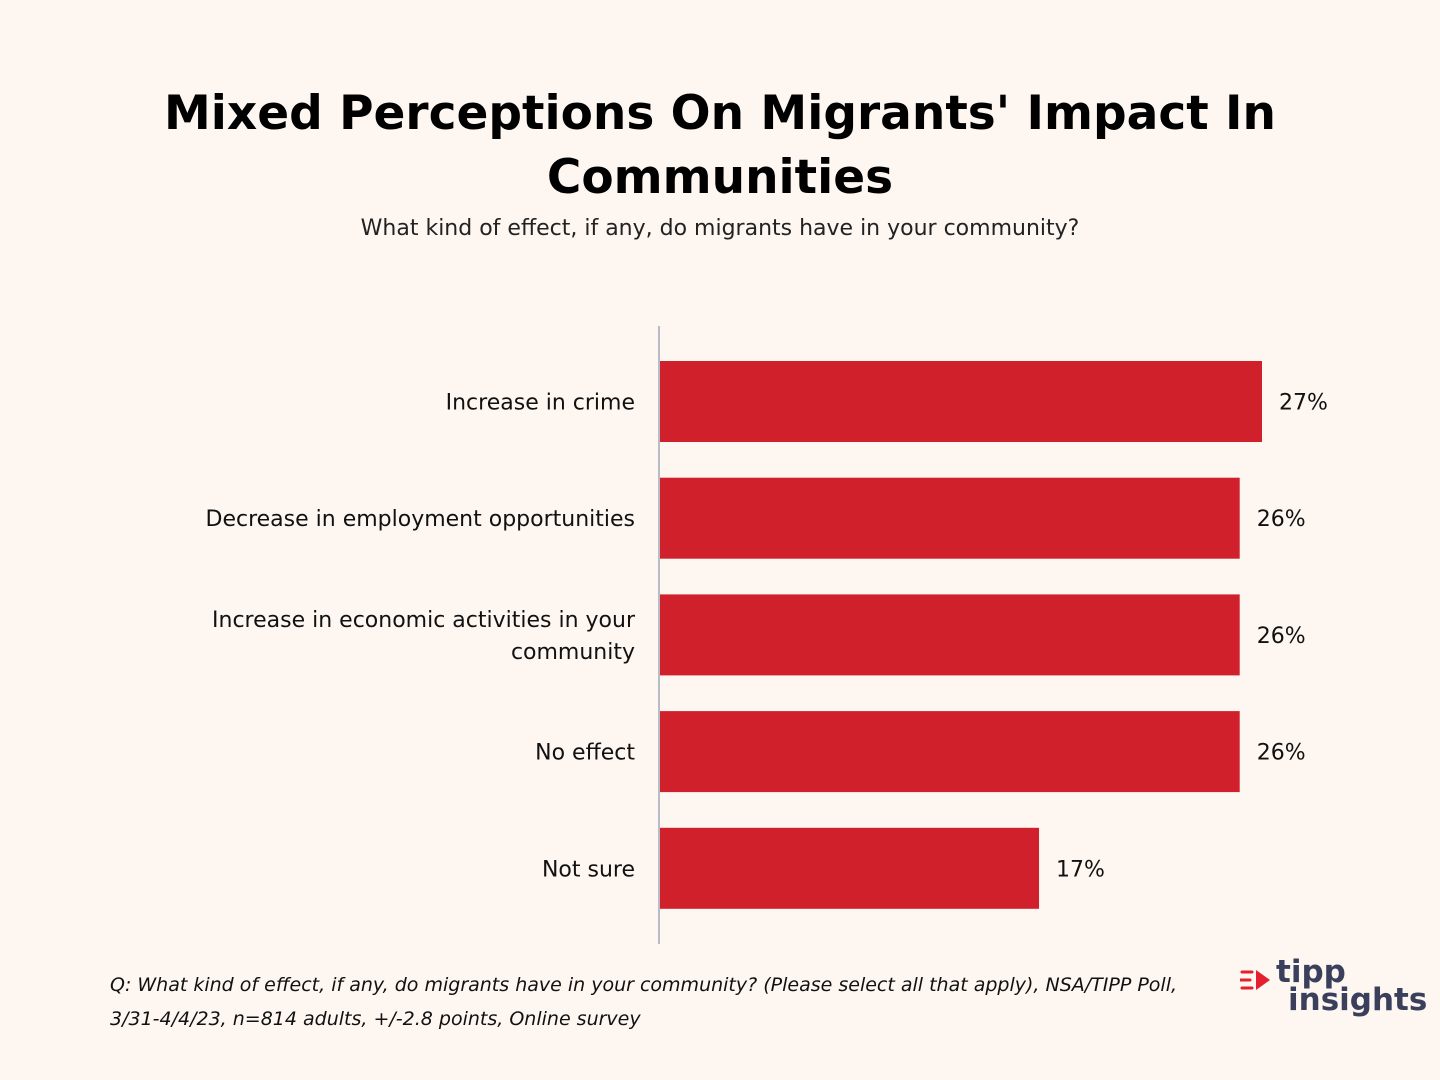 Image resolution: width=1440 pixels, height=1080 pixels. Describe the element at coordinates (1281, 753) in the screenshot. I see `value-label-4: 26%` at that location.